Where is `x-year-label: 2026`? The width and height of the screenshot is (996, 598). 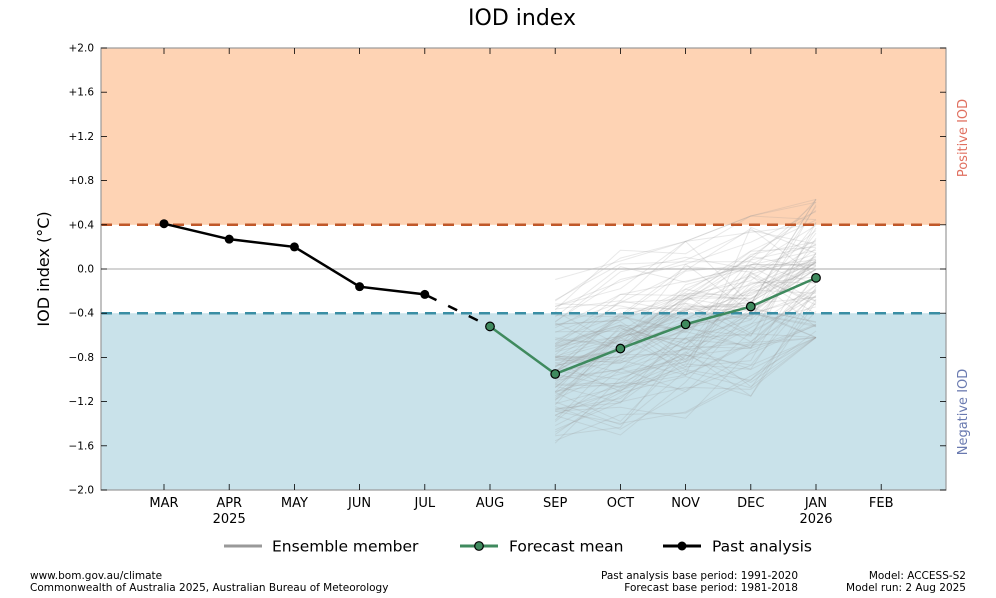 x-year-label: 2026 is located at coordinates (815, 519).